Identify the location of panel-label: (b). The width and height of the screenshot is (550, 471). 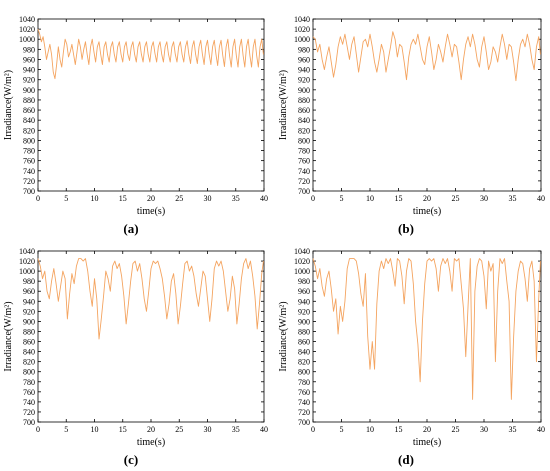
(406, 228).